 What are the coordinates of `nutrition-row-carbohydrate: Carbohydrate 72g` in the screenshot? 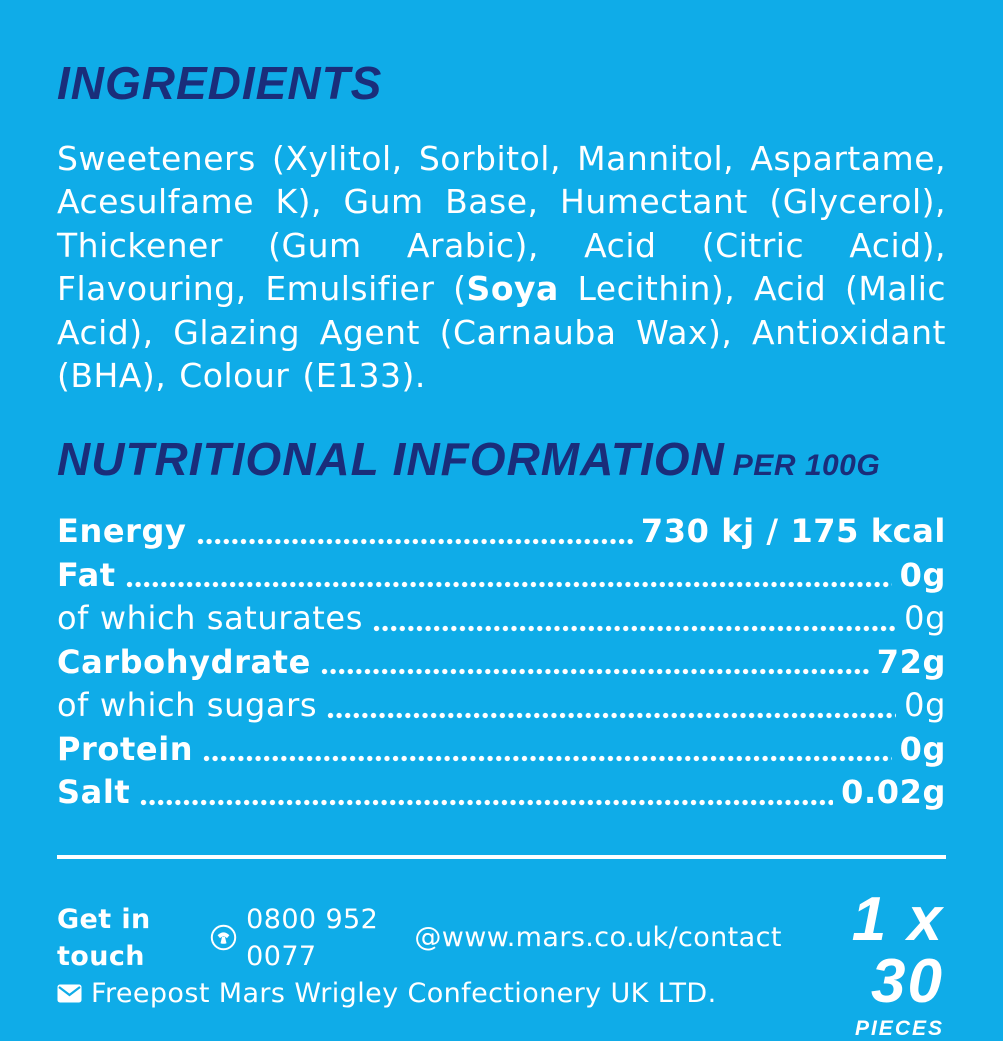 It's located at (501, 663).